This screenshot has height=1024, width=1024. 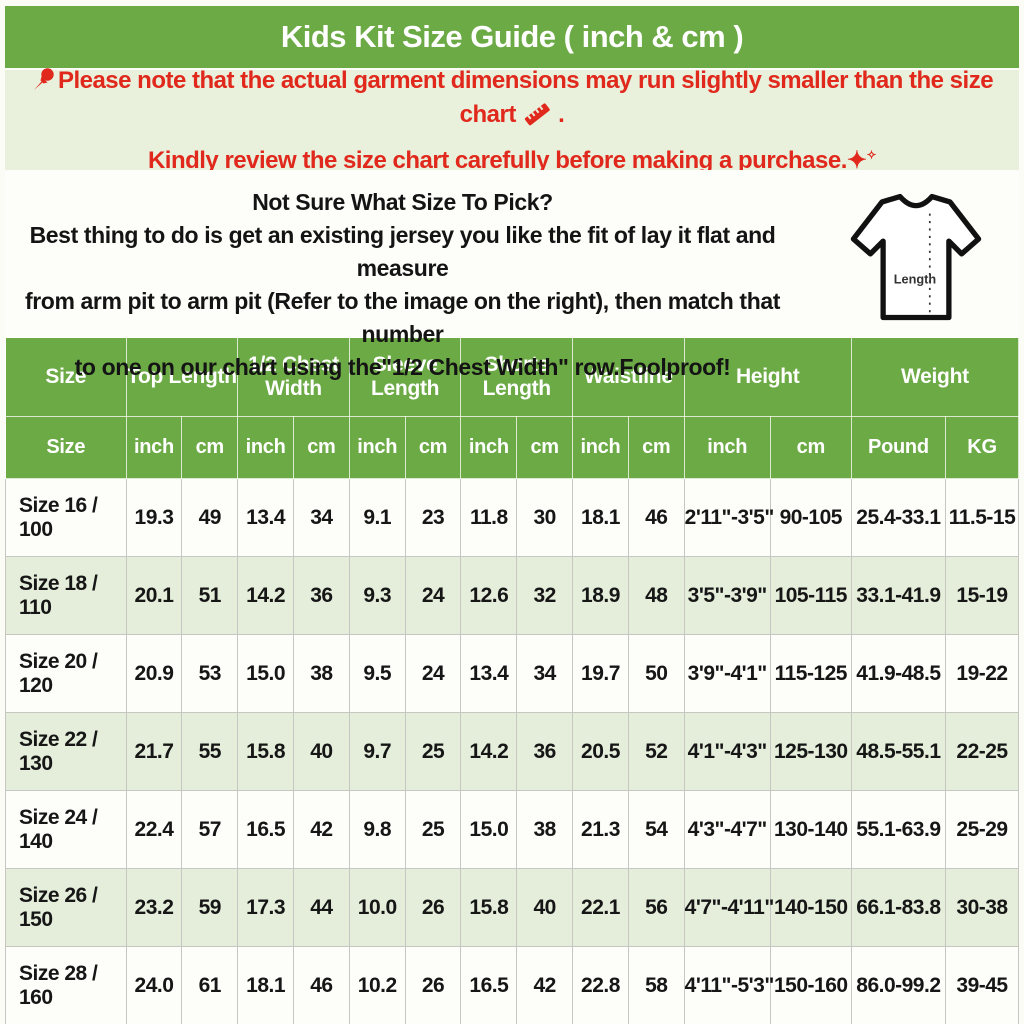 I want to click on value-cell: 15.8, so click(x=489, y=907).